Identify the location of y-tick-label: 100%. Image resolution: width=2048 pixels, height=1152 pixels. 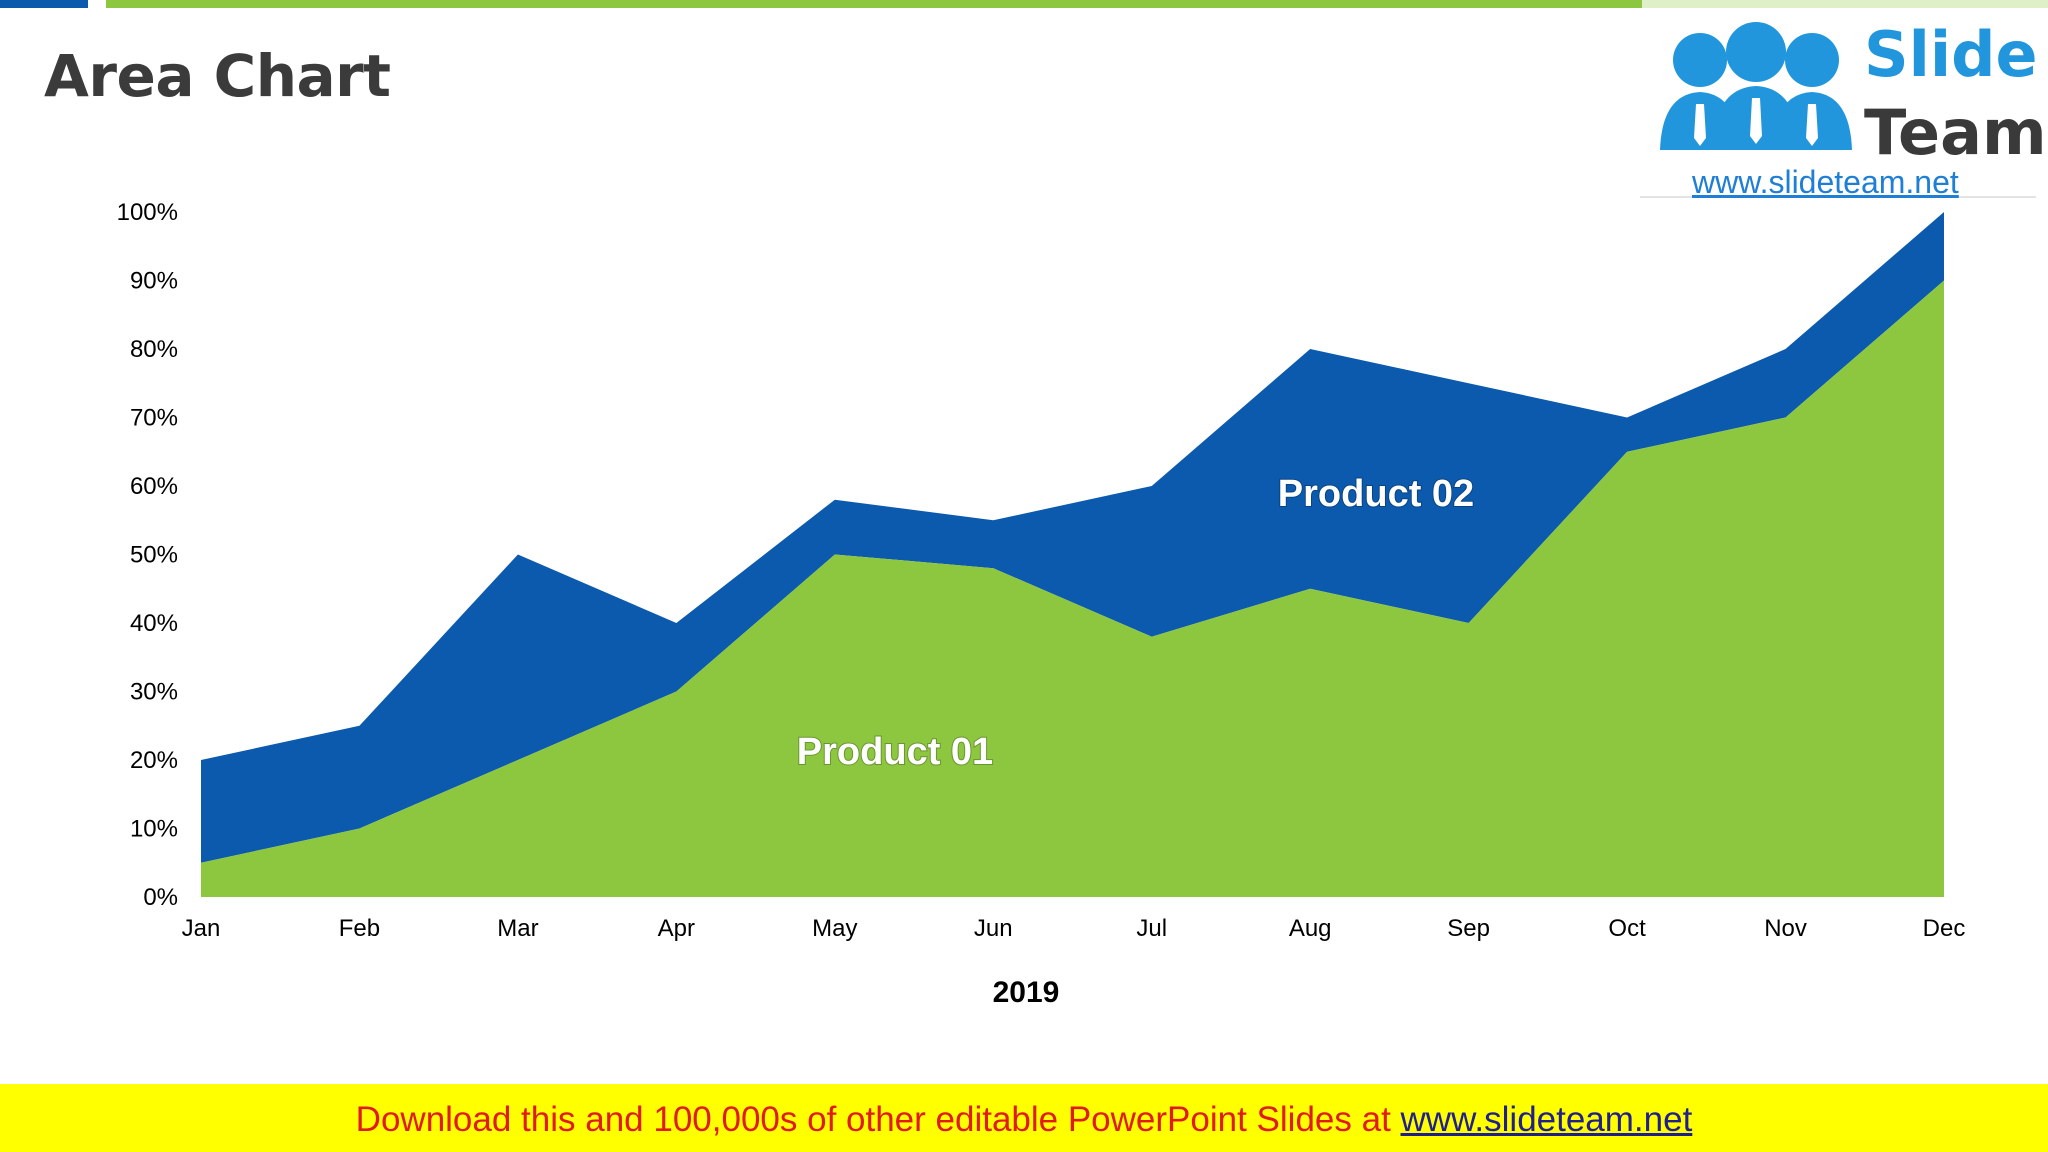
(147, 212).